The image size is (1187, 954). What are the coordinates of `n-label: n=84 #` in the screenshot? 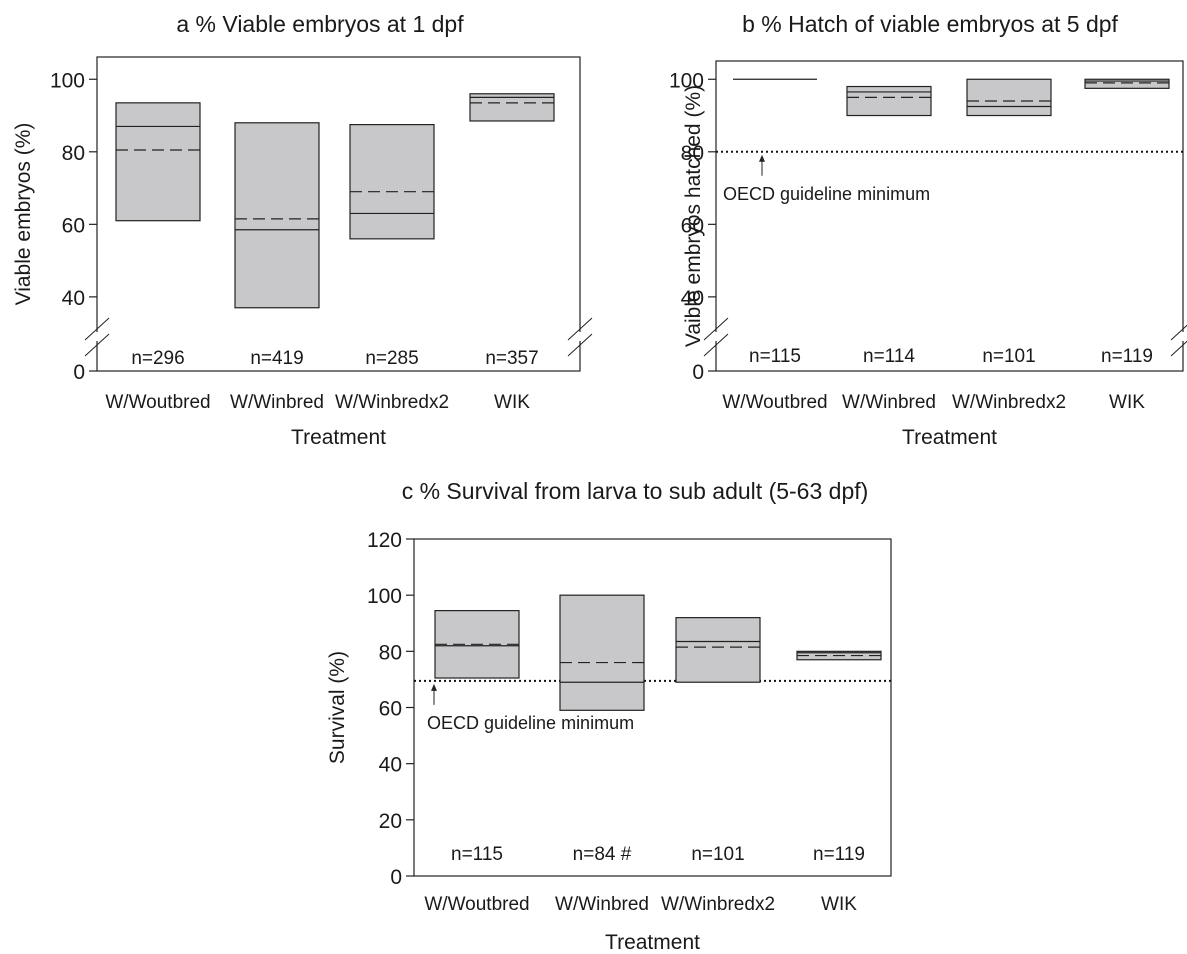 It's located at (602, 854).